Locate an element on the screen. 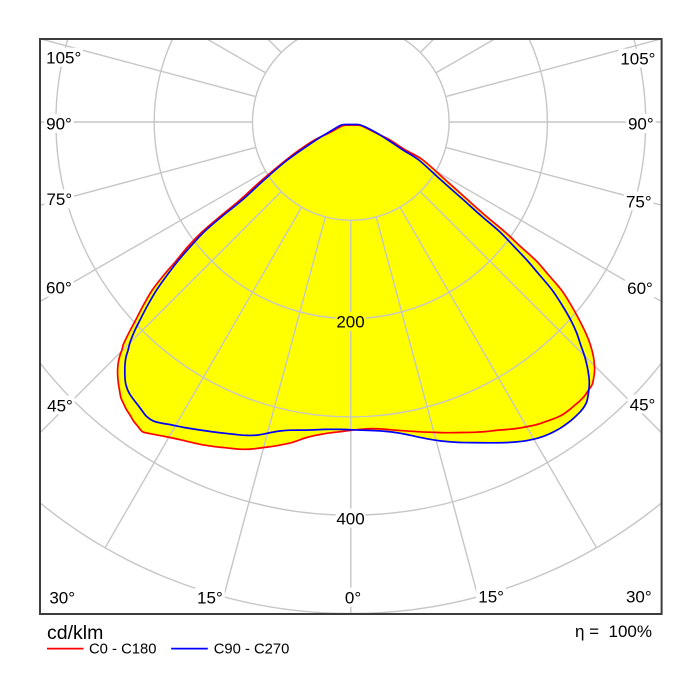 This screenshot has height=700, width=700. svg-text: 0° is located at coordinates (353, 598).